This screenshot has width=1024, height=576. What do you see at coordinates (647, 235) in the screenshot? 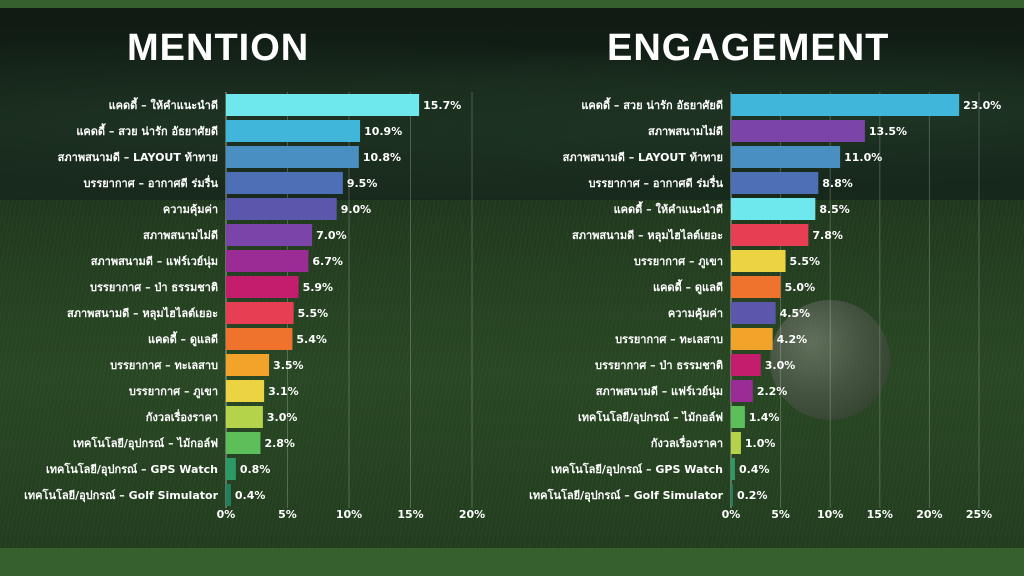
I see `engagement-category-label: สภาพสนามดี – หลุมไฮไลต์เยอะ` at bounding box center [647, 235].